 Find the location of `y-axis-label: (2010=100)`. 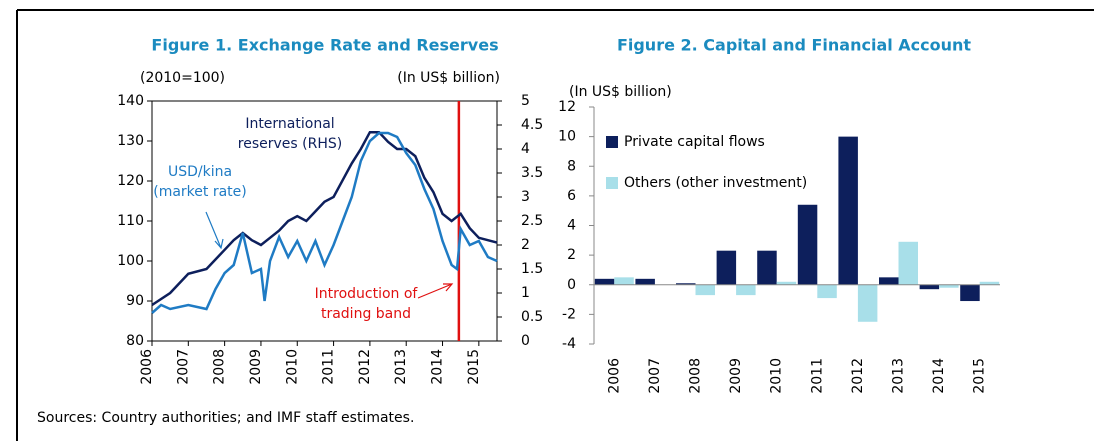

y-axis-label: (2010=100) is located at coordinates (182, 78).